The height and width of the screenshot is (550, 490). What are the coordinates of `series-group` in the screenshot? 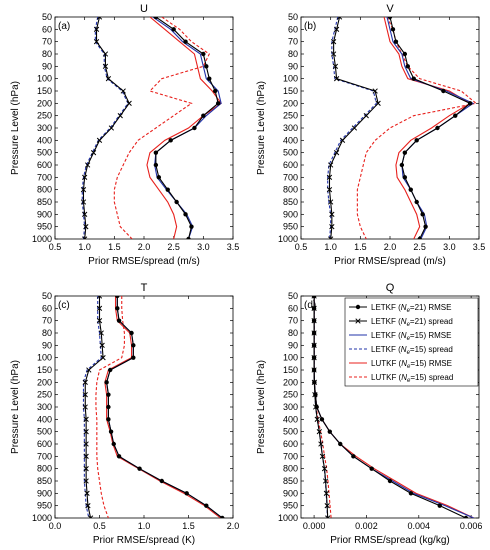 It's located at (392, 407).